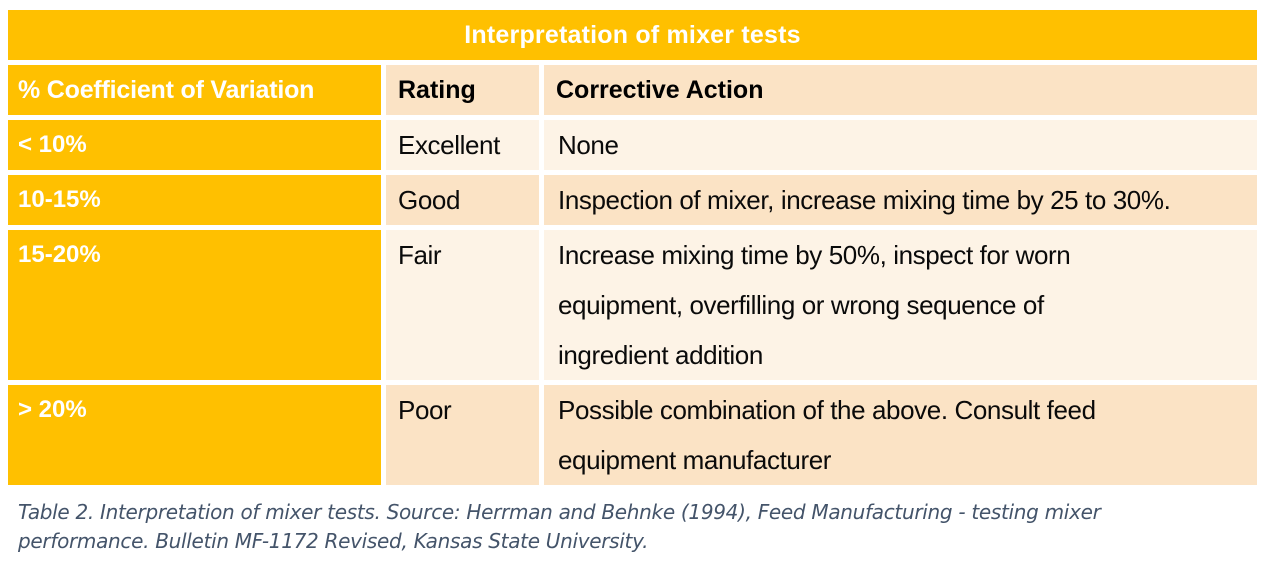 Image resolution: width=1269 pixels, height=581 pixels. Describe the element at coordinates (462, 145) in the screenshot. I see `cell-rating: Excellent` at that location.